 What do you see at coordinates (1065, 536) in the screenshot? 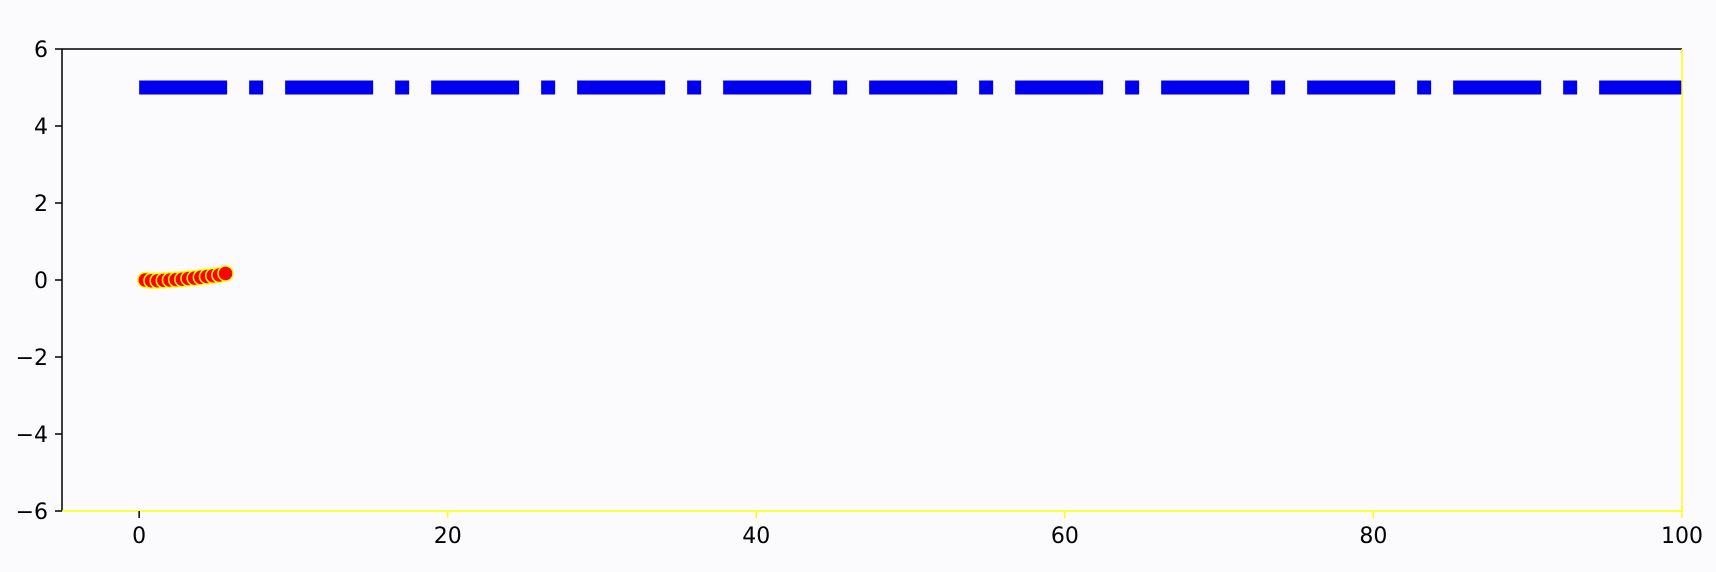
I see `x-tick-label: 60` at bounding box center [1065, 536].